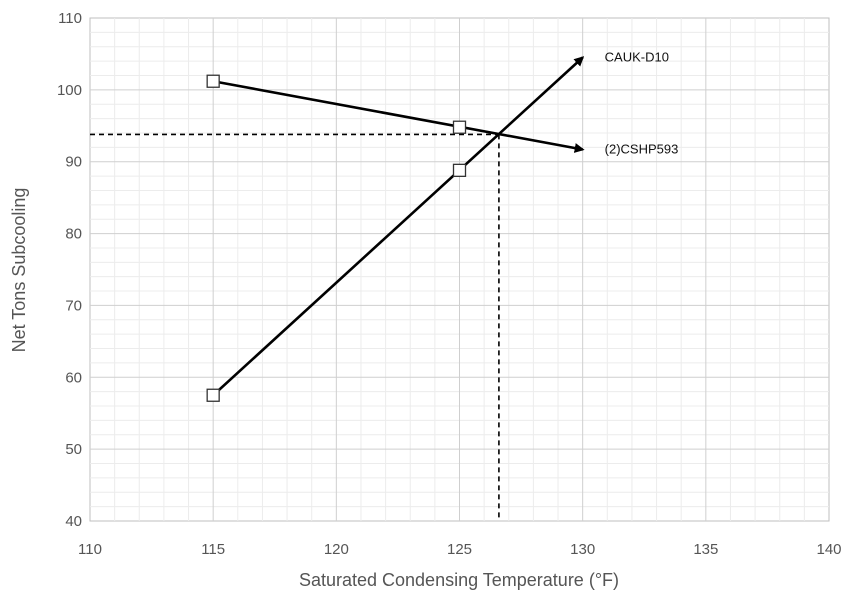 This screenshot has height=594, width=848. What do you see at coordinates (398, 116) in the screenshot?
I see `series-line` at bounding box center [398, 116].